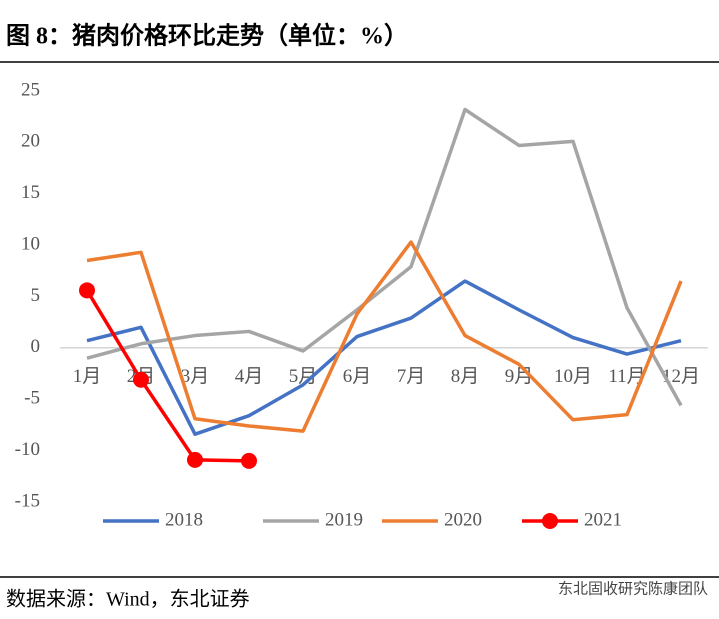  What do you see at coordinates (87, 376) in the screenshot?
I see `x-tick-label: 1月` at bounding box center [87, 376].